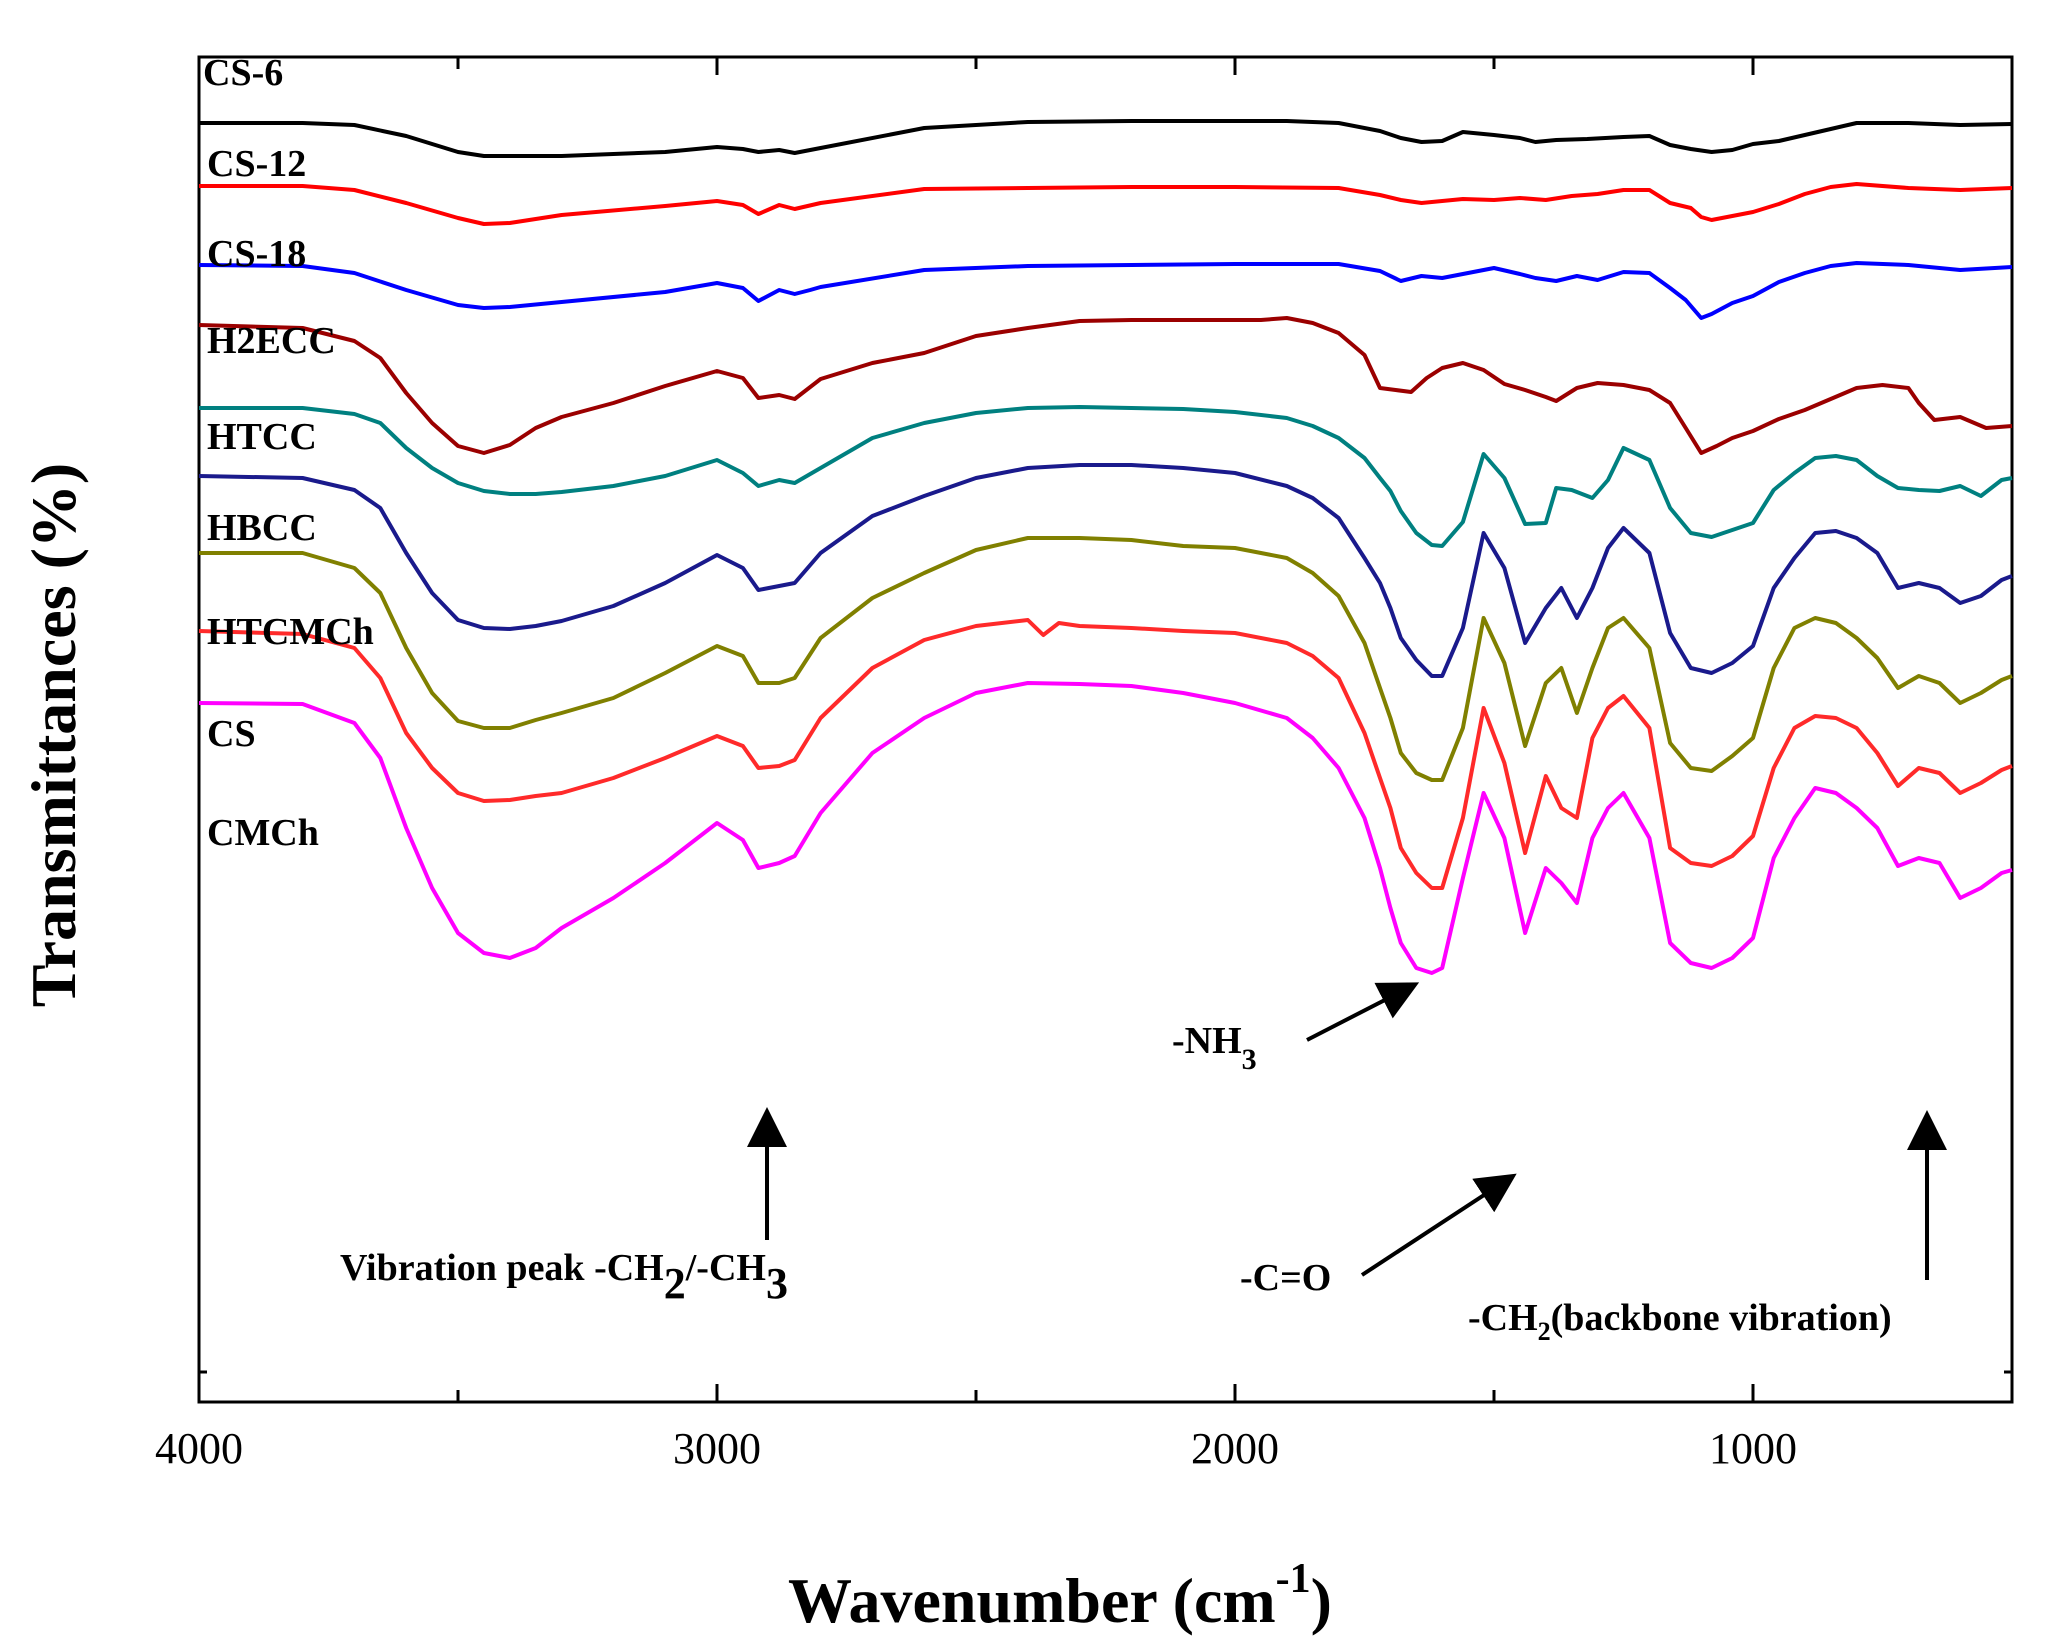 Image resolution: width=2050 pixels, height=1643 pixels. I want to click on vibration-peak-annotation: Vibration peak -CH2/-CH3, so click(564, 1277).